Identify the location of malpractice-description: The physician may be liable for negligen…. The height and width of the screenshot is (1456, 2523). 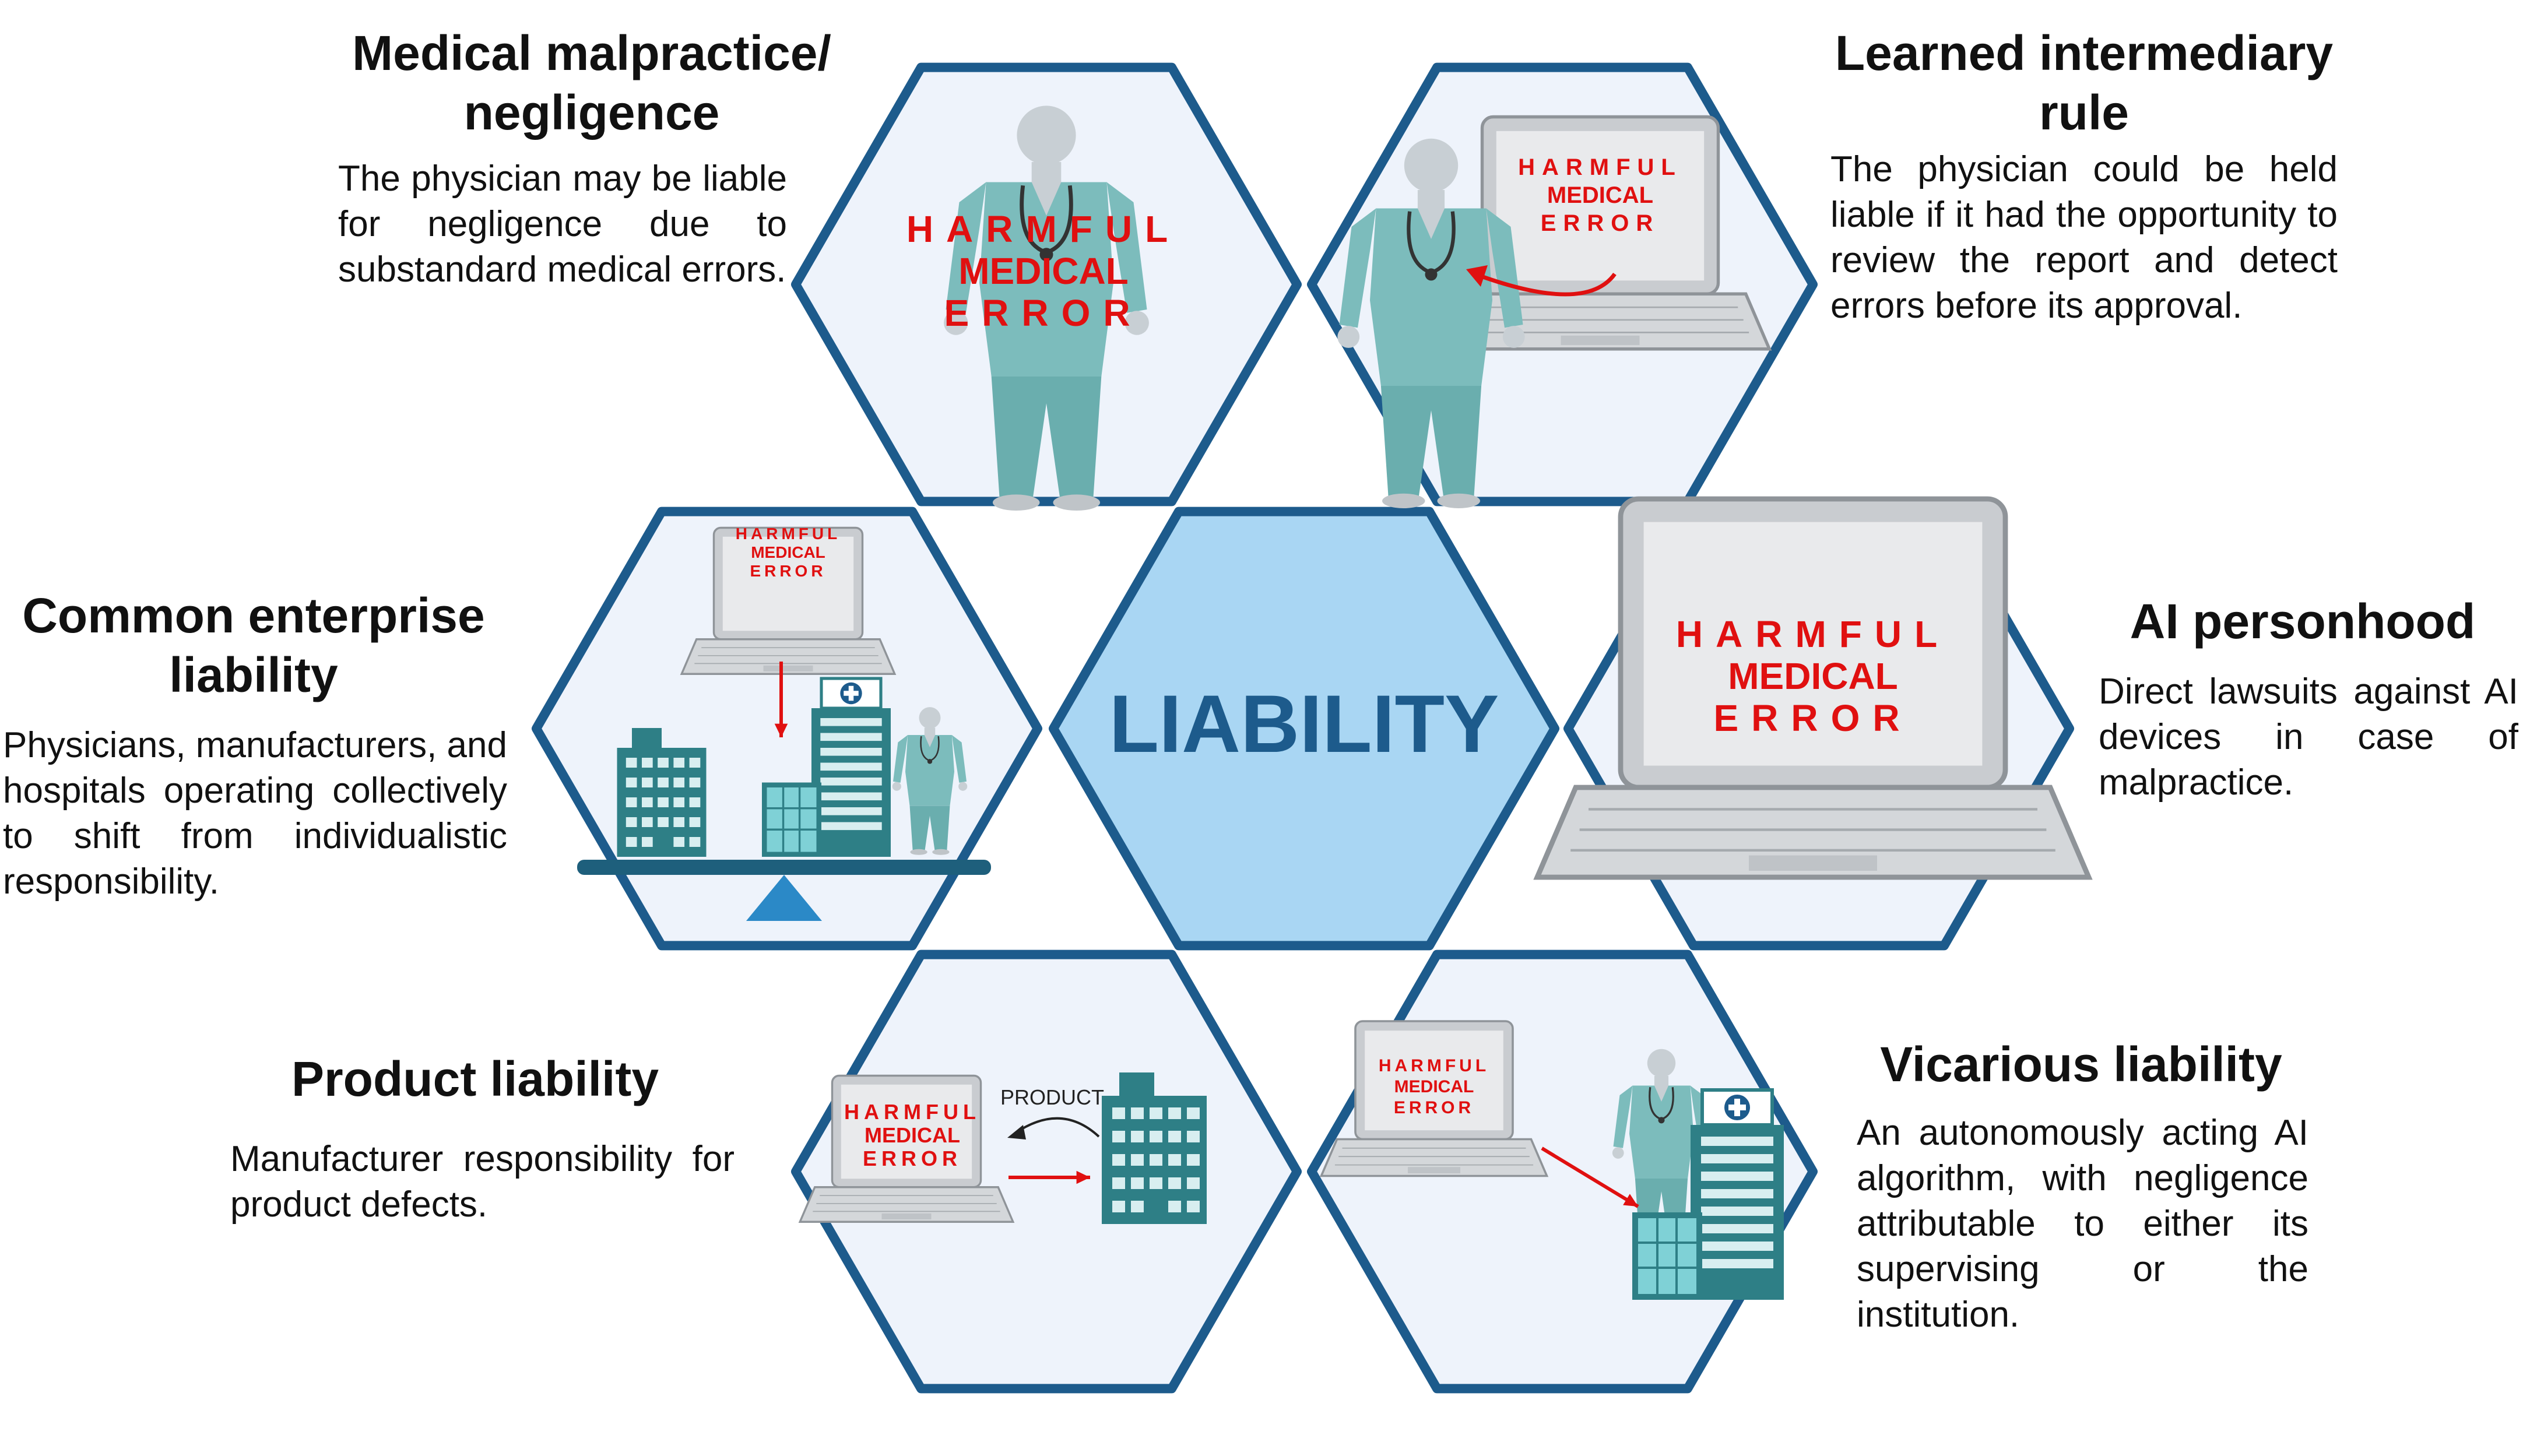
(562, 224).